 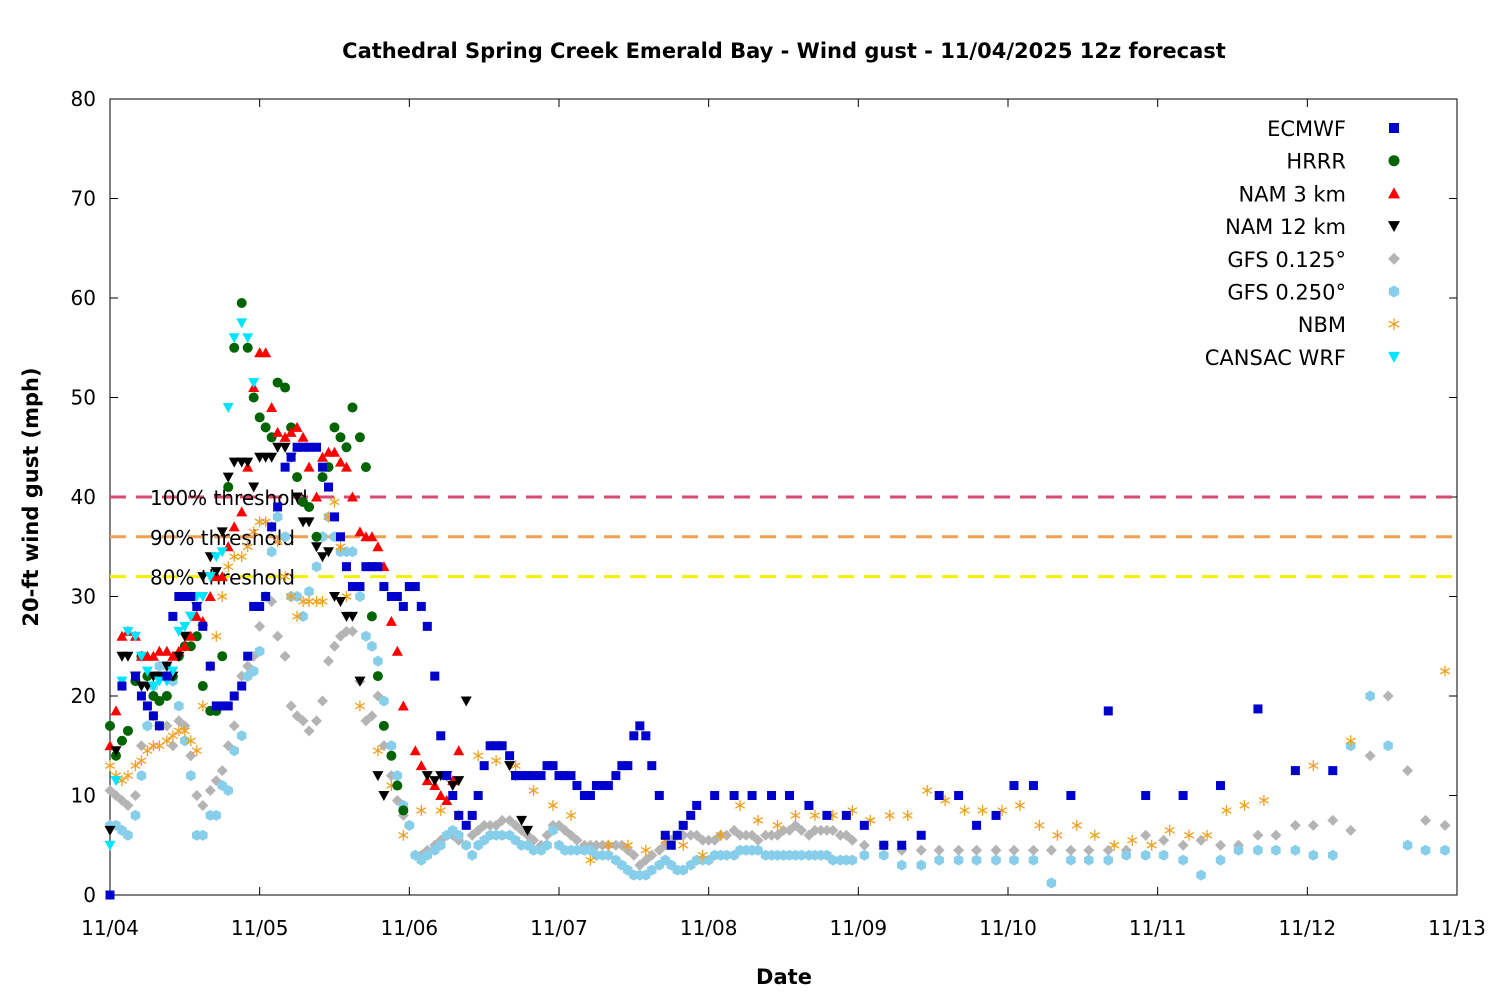 I want to click on x-tick-label: 11/13, so click(x=1457, y=928).